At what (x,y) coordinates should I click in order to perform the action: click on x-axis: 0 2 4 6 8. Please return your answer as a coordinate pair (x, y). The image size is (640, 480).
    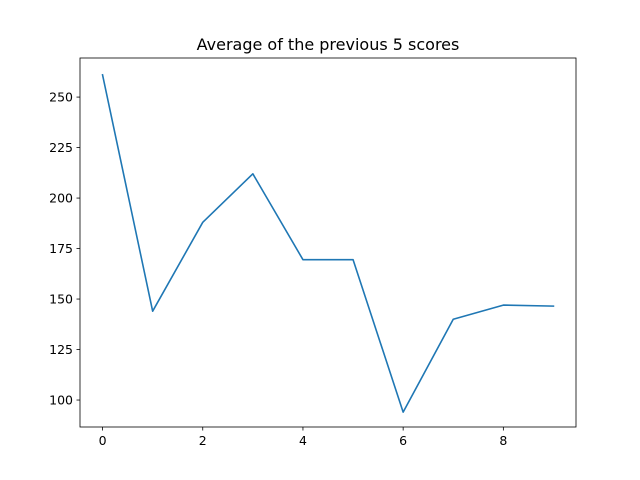
    Looking at the image, I should click on (303, 437).